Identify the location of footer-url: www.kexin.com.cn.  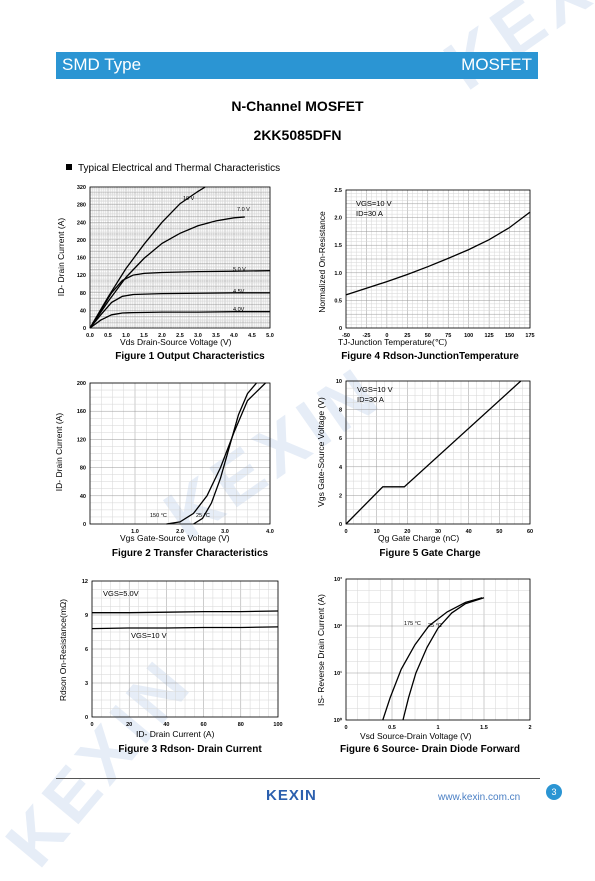
(479, 797).